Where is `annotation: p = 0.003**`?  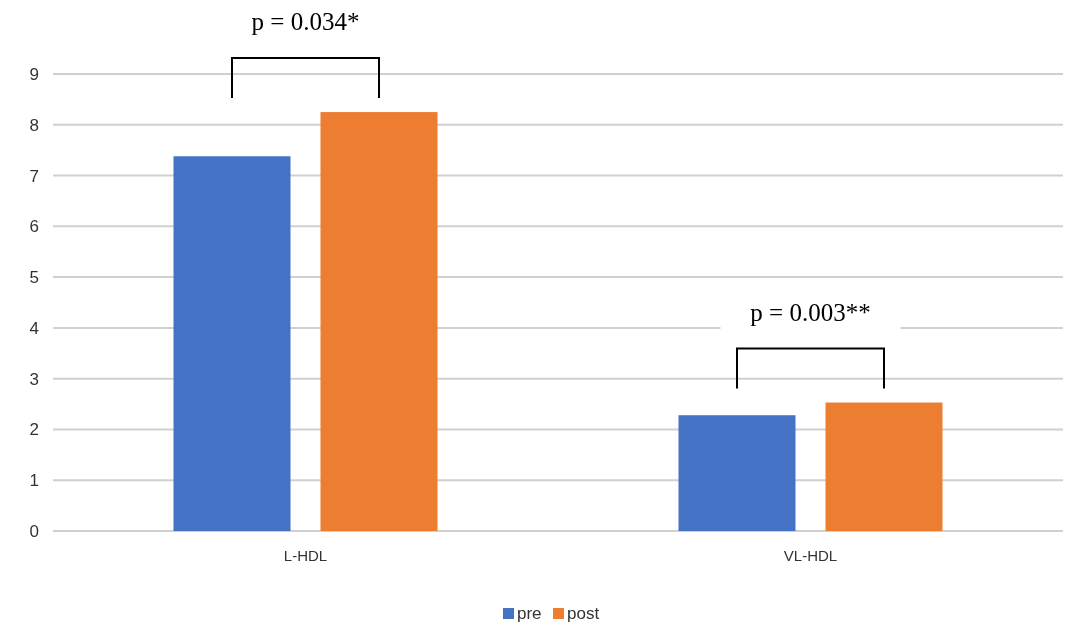
annotation: p = 0.003** is located at coordinates (810, 312).